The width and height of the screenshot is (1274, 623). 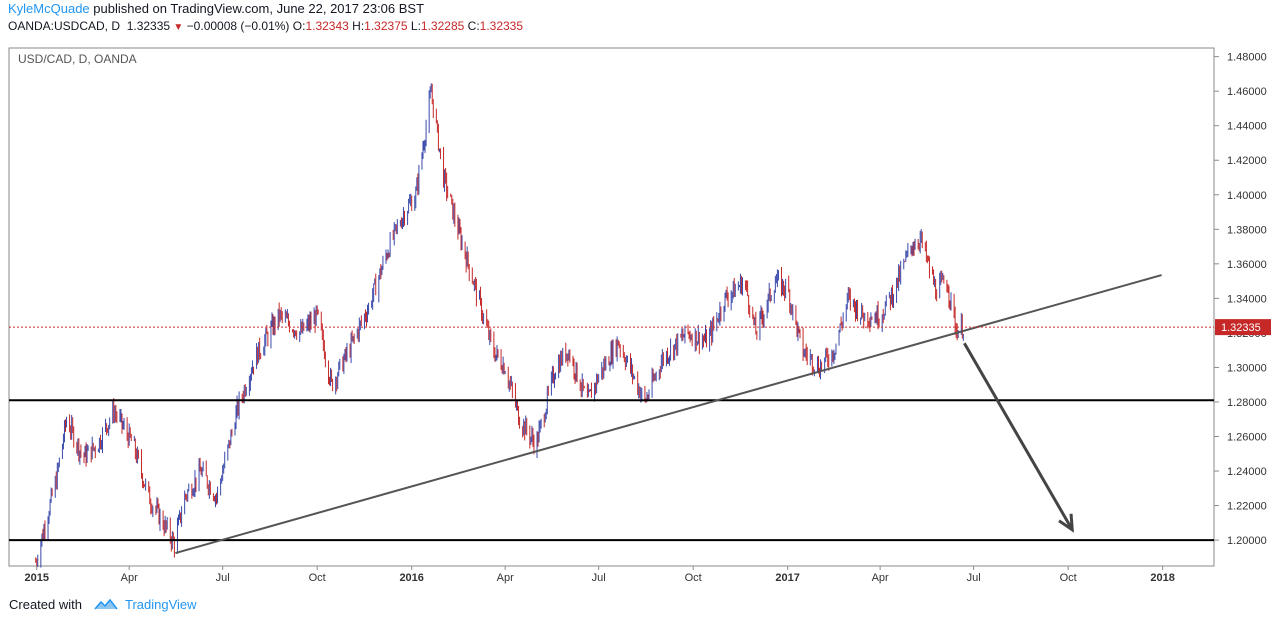 What do you see at coordinates (1018, 436) in the screenshot?
I see `arrow-shaft` at bounding box center [1018, 436].